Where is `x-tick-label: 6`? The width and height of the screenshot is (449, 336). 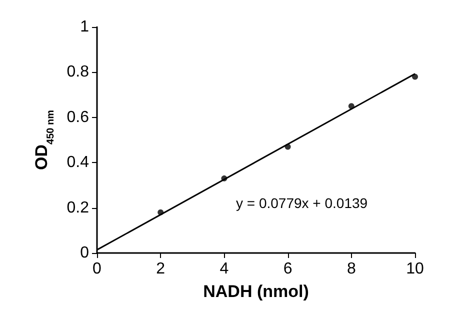
x-tick-label: 6 is located at coordinates (287, 269).